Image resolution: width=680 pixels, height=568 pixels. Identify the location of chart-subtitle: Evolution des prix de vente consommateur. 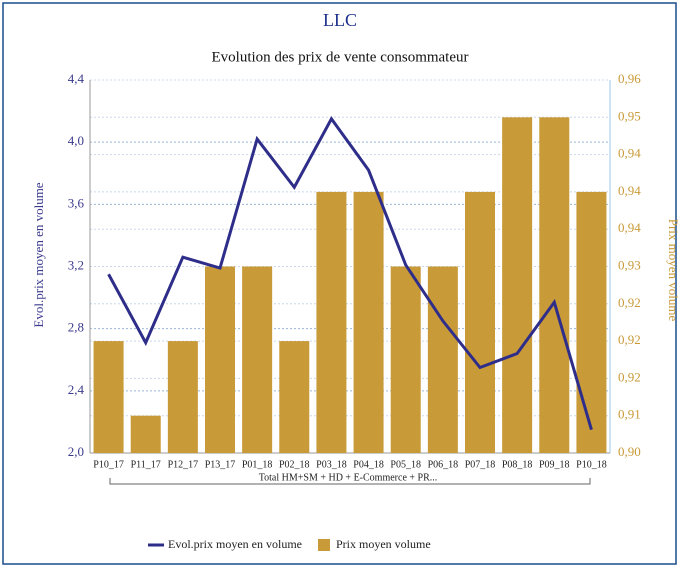
(339, 57).